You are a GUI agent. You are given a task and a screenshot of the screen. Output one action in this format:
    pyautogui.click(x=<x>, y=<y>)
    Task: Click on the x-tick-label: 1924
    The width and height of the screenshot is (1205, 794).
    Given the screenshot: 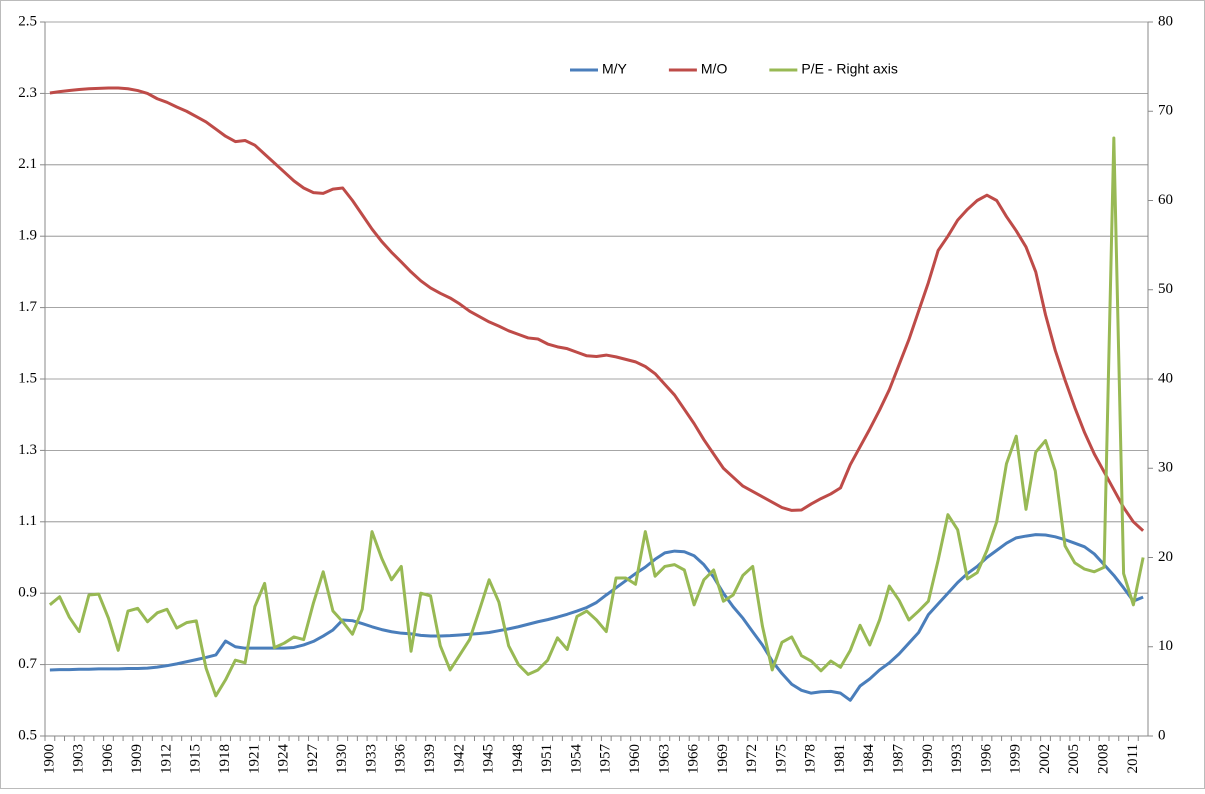 What is the action you would take?
    pyautogui.click(x=284, y=759)
    